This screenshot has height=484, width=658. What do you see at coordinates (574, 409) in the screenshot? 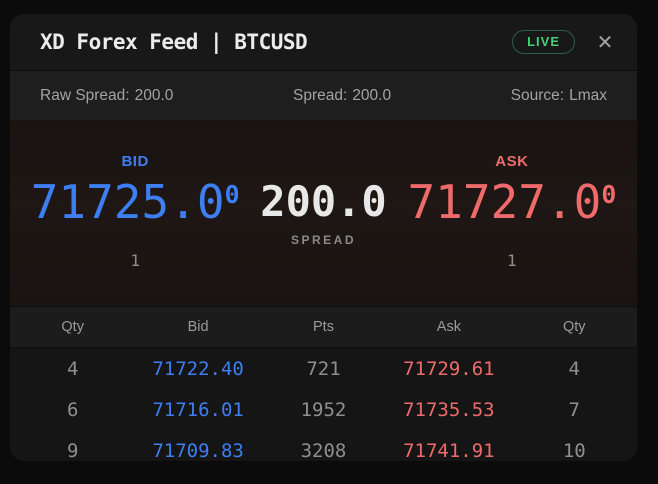
I see `ask-qty-cell: 7` at bounding box center [574, 409].